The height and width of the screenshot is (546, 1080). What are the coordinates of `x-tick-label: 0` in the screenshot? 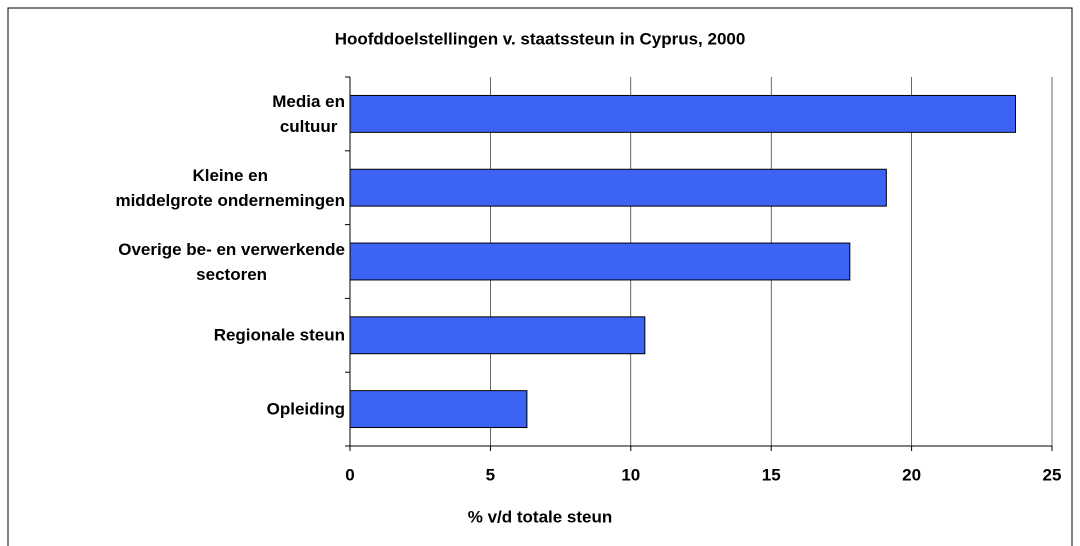 It's located at (349, 474).